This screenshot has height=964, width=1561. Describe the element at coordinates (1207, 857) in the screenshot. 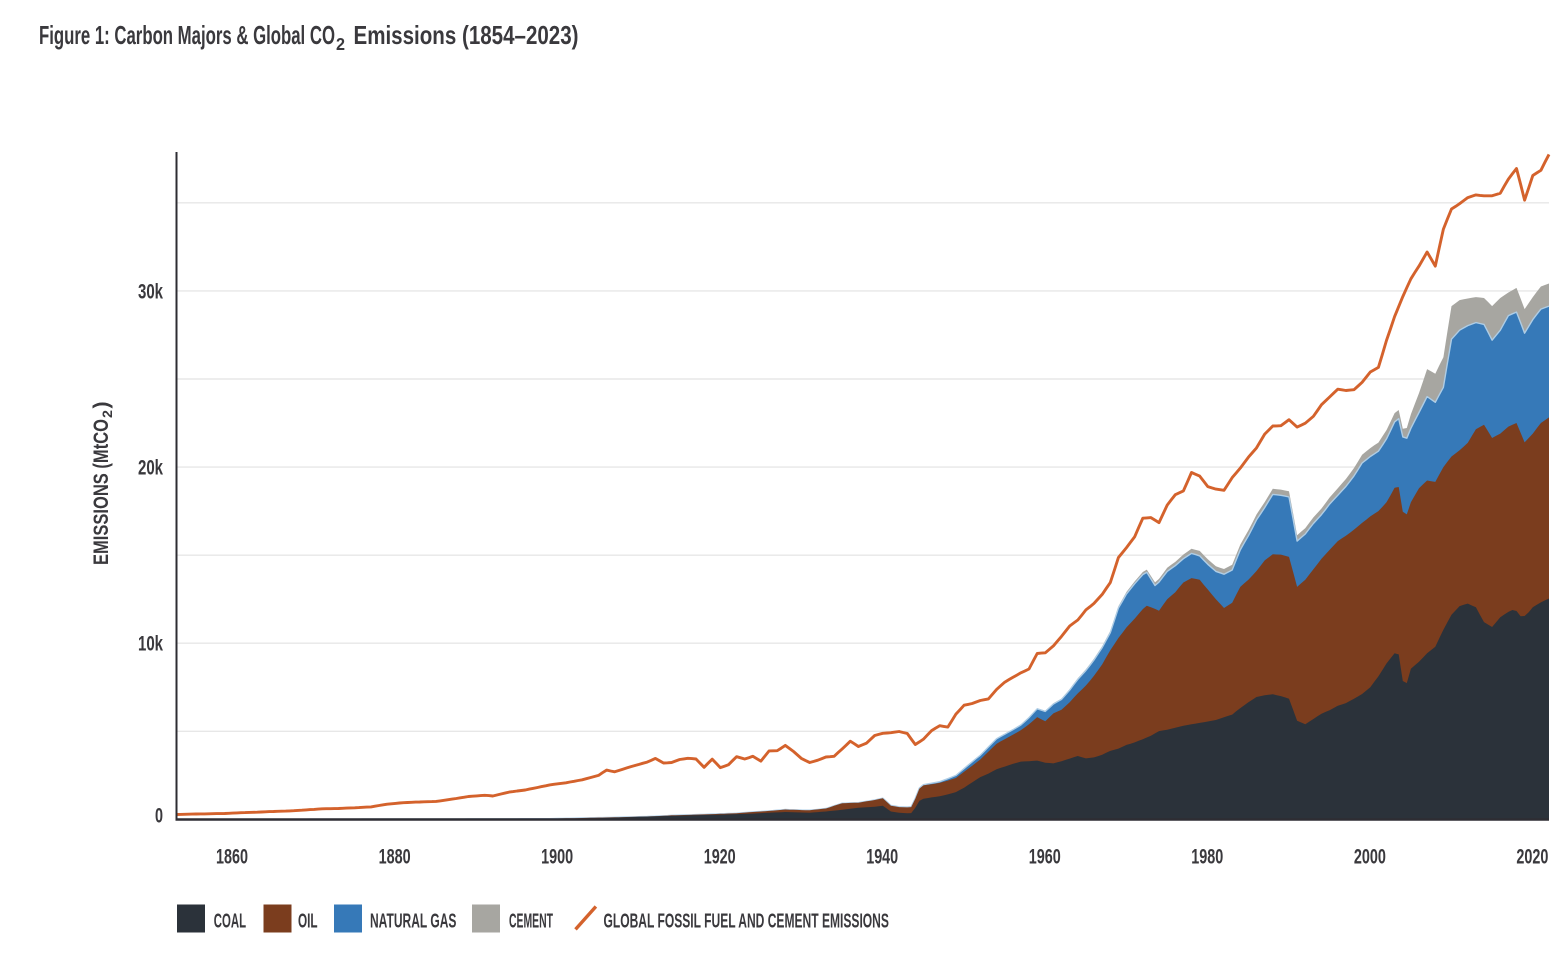

I see `svg-text: 1980` at that location.